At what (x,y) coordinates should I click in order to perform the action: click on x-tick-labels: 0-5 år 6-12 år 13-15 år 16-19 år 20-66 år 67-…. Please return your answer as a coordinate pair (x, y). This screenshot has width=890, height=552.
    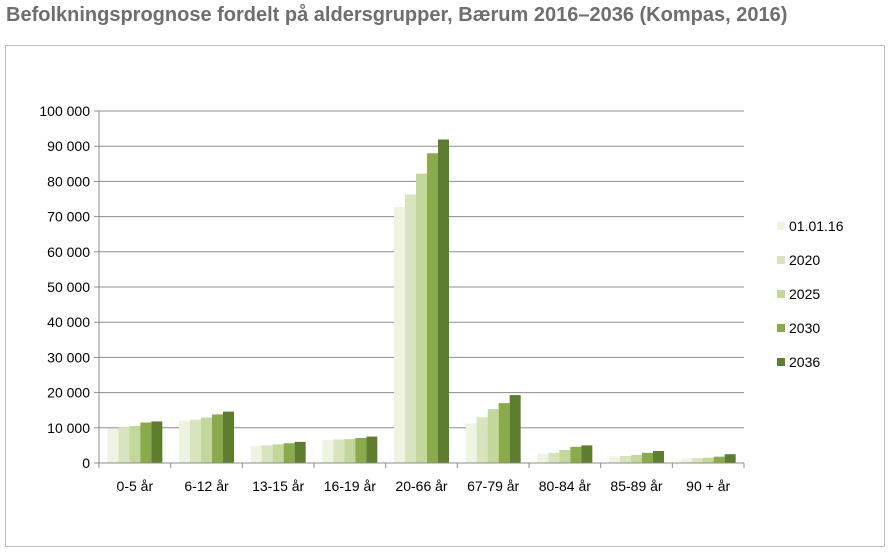
    Looking at the image, I should click on (424, 486).